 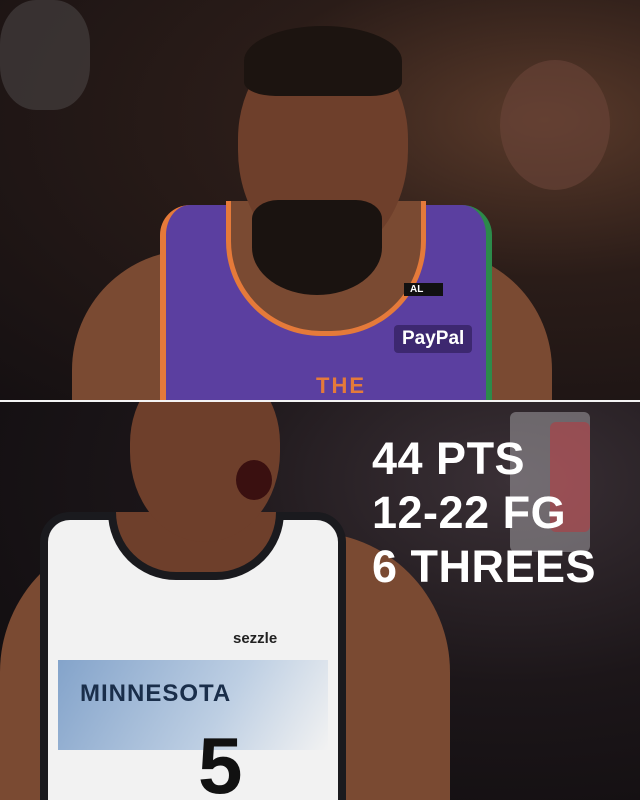 I want to click on open-mouth, so click(x=254, y=480).